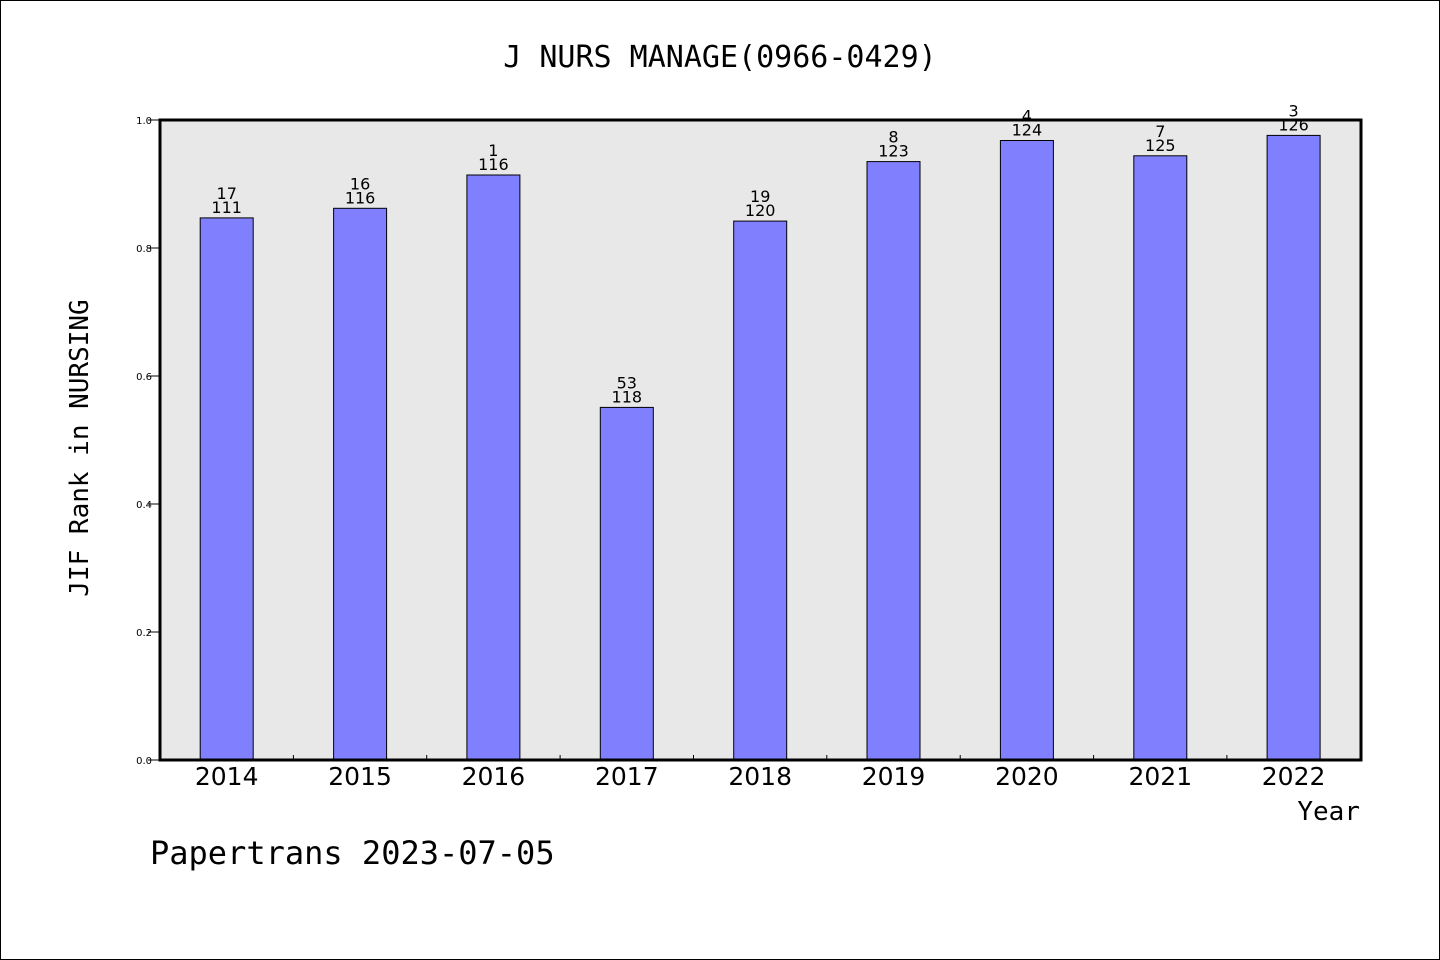  What do you see at coordinates (144, 249) in the screenshot?
I see `y-tick-label: 0.8` at bounding box center [144, 249].